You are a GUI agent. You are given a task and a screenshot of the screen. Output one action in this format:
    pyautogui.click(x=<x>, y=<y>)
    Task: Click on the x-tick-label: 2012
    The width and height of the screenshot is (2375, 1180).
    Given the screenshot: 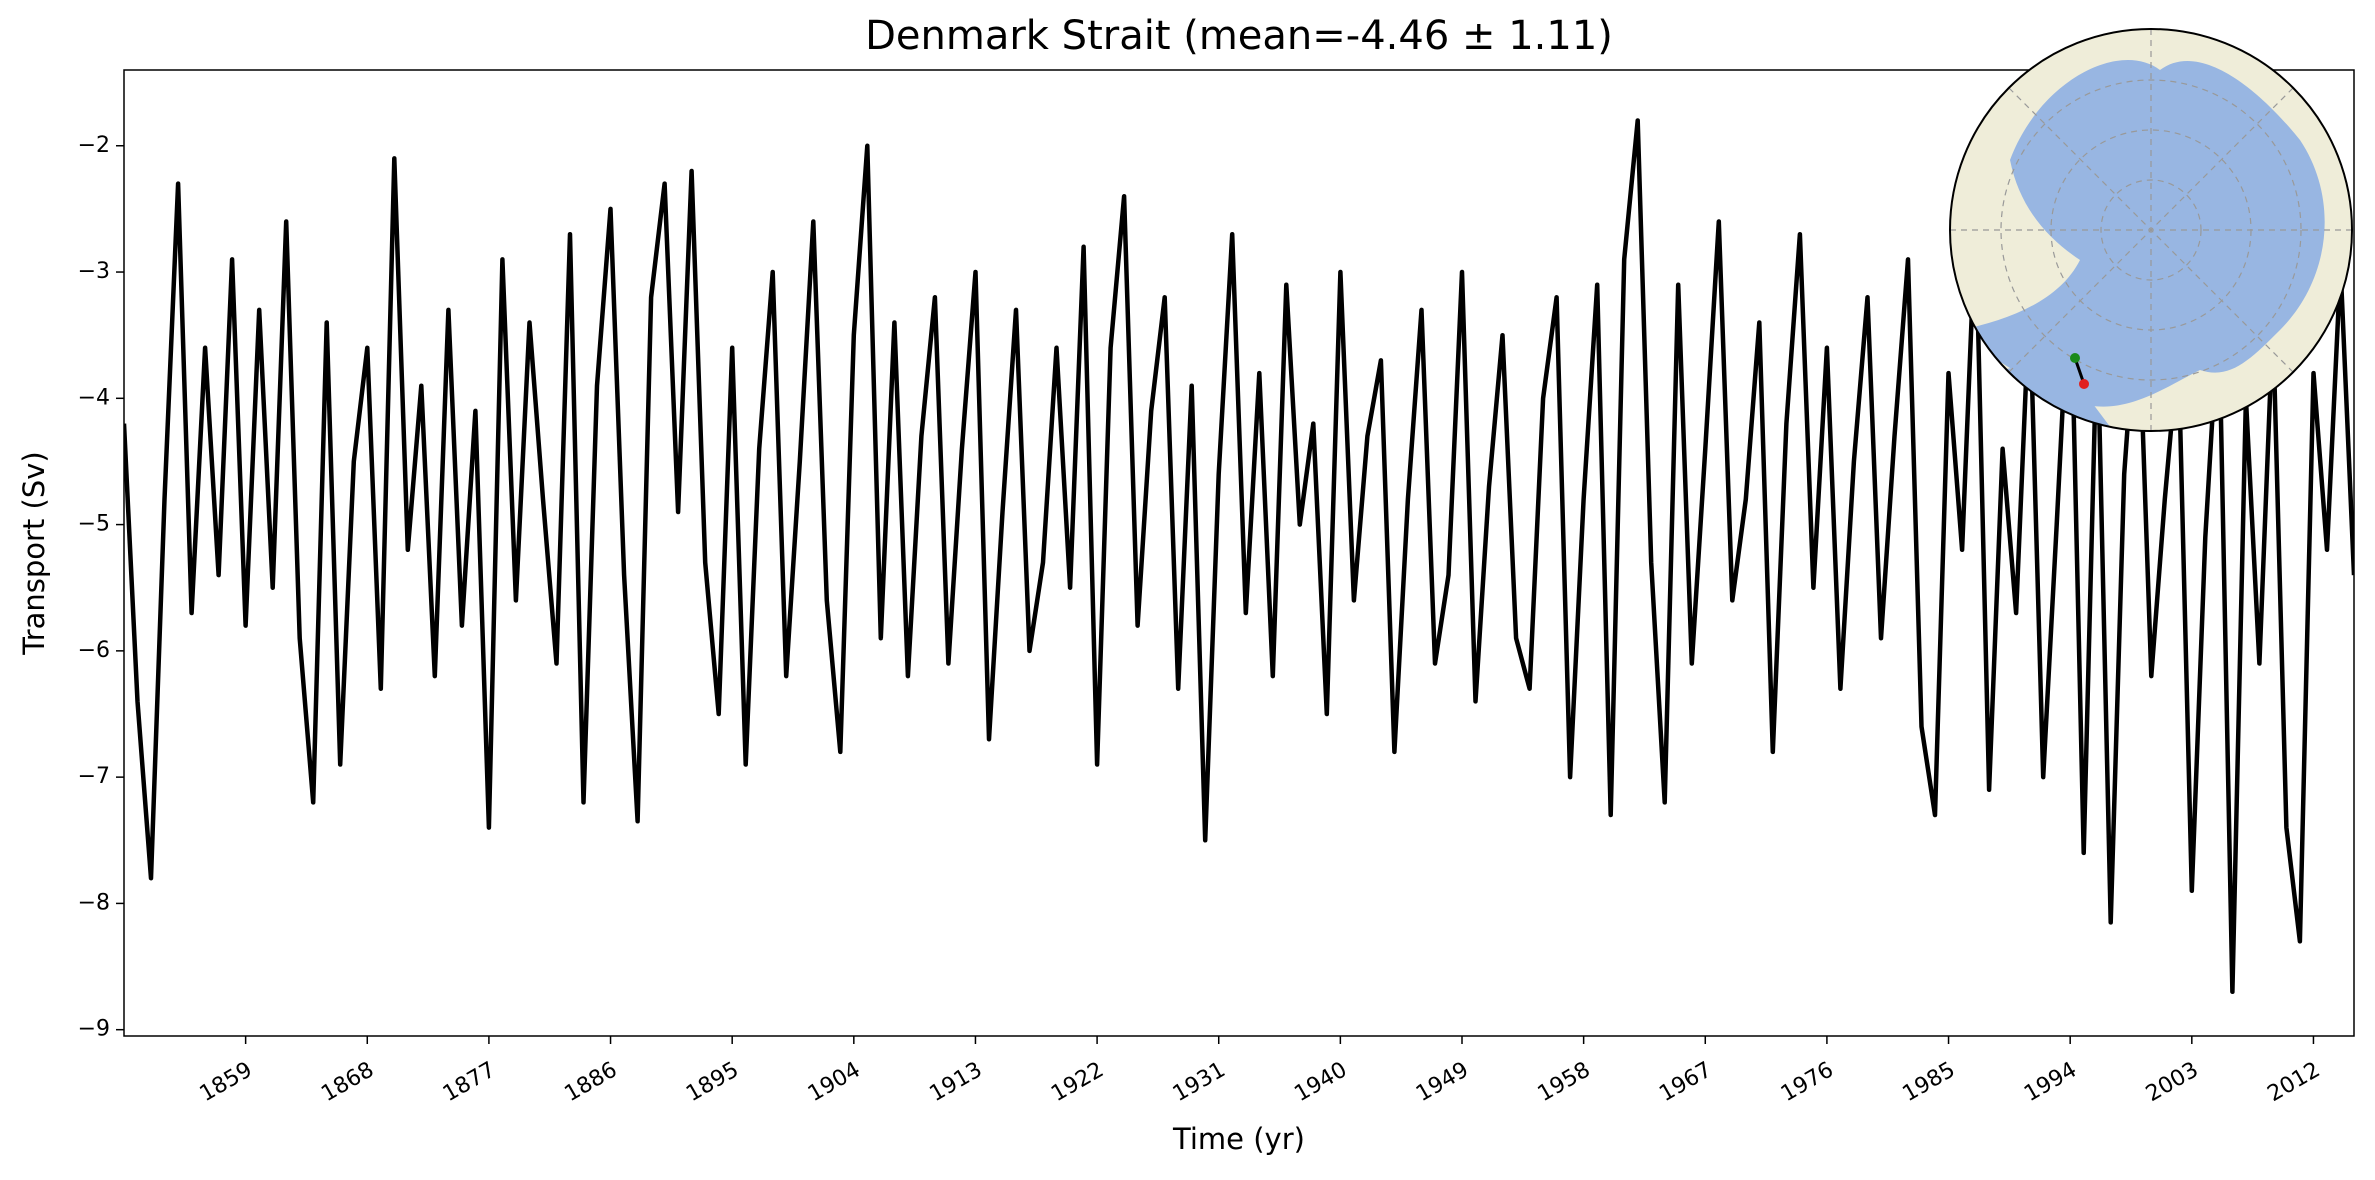 What is the action you would take?
    pyautogui.click(x=2293, y=1082)
    